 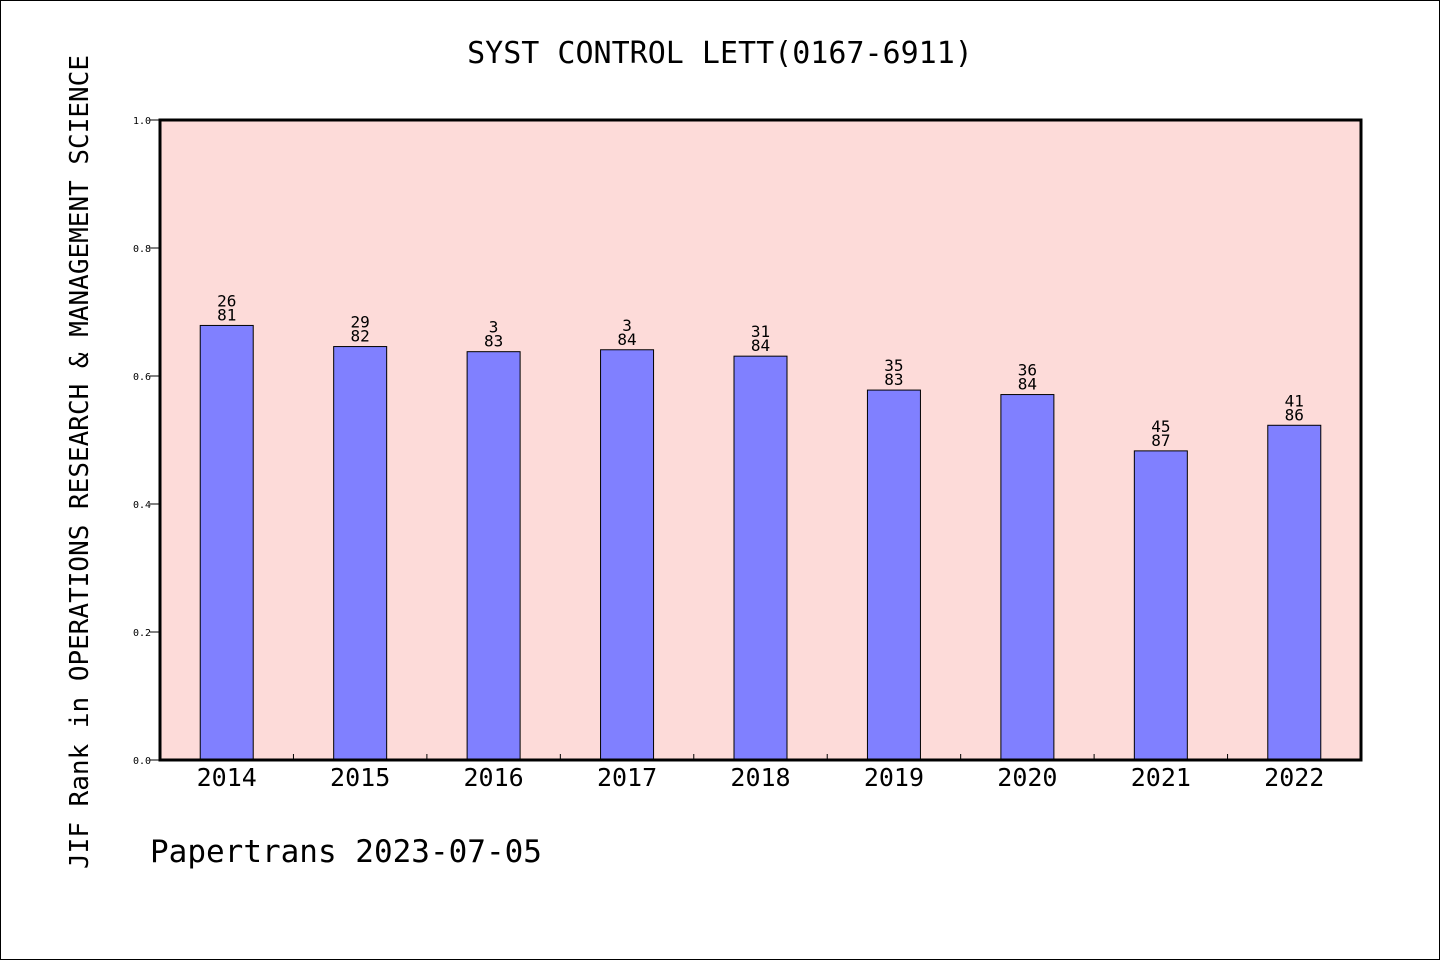 I want to click on y-axis-ticks: 0.0 0.2 0.4 0.6 0.8 1.0, so click(x=146, y=441).